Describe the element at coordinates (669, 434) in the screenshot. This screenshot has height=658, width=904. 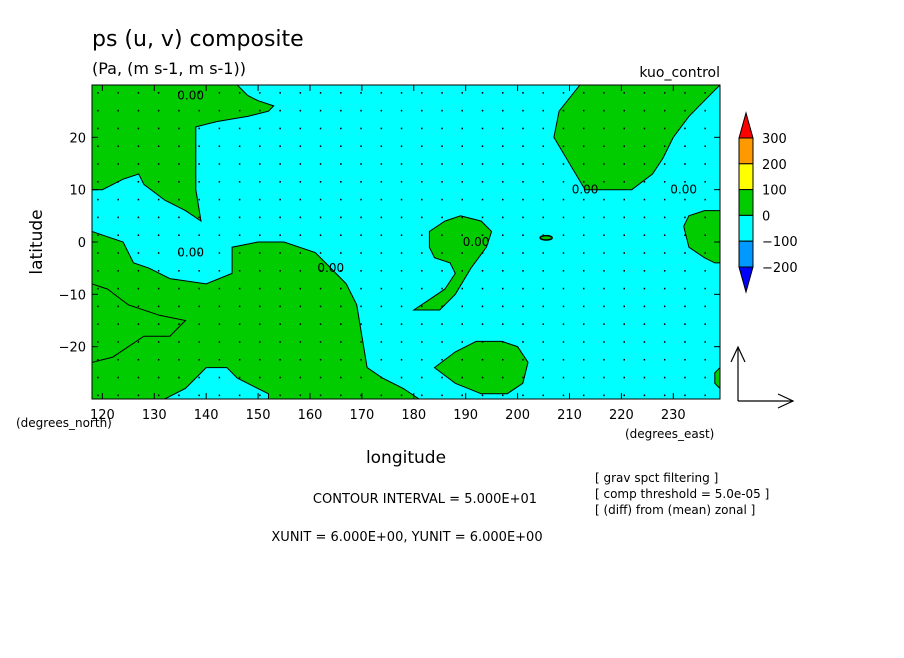
I see `x-unit-label: (degrees_east)` at that location.